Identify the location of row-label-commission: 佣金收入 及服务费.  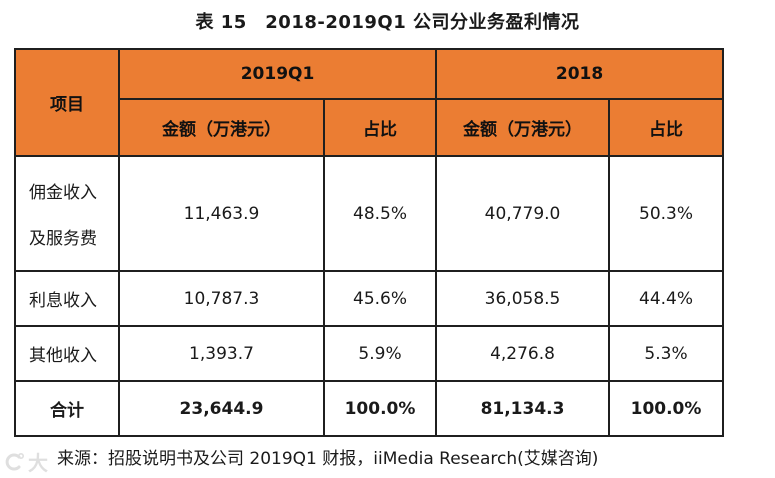
(67, 213).